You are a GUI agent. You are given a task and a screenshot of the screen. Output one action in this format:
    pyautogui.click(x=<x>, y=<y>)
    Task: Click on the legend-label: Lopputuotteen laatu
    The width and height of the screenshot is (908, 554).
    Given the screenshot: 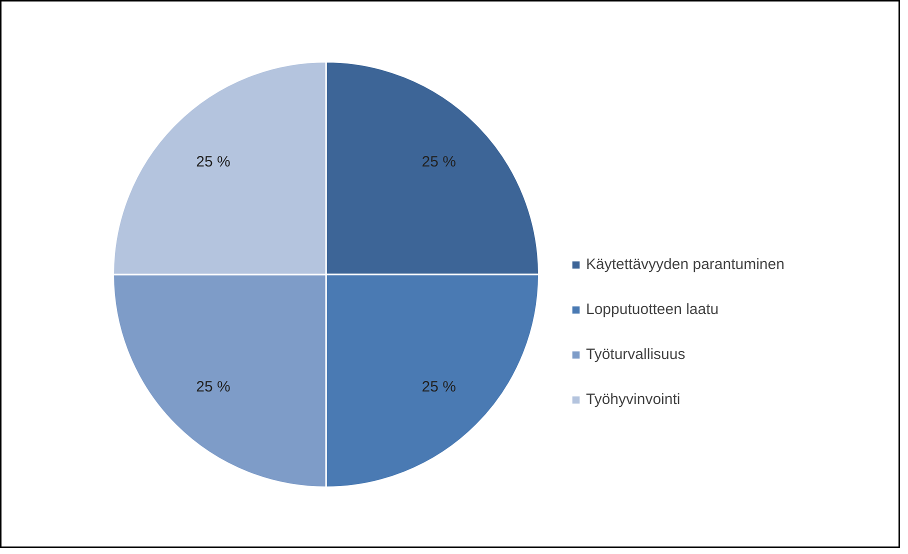 What is the action you would take?
    pyautogui.click(x=652, y=309)
    